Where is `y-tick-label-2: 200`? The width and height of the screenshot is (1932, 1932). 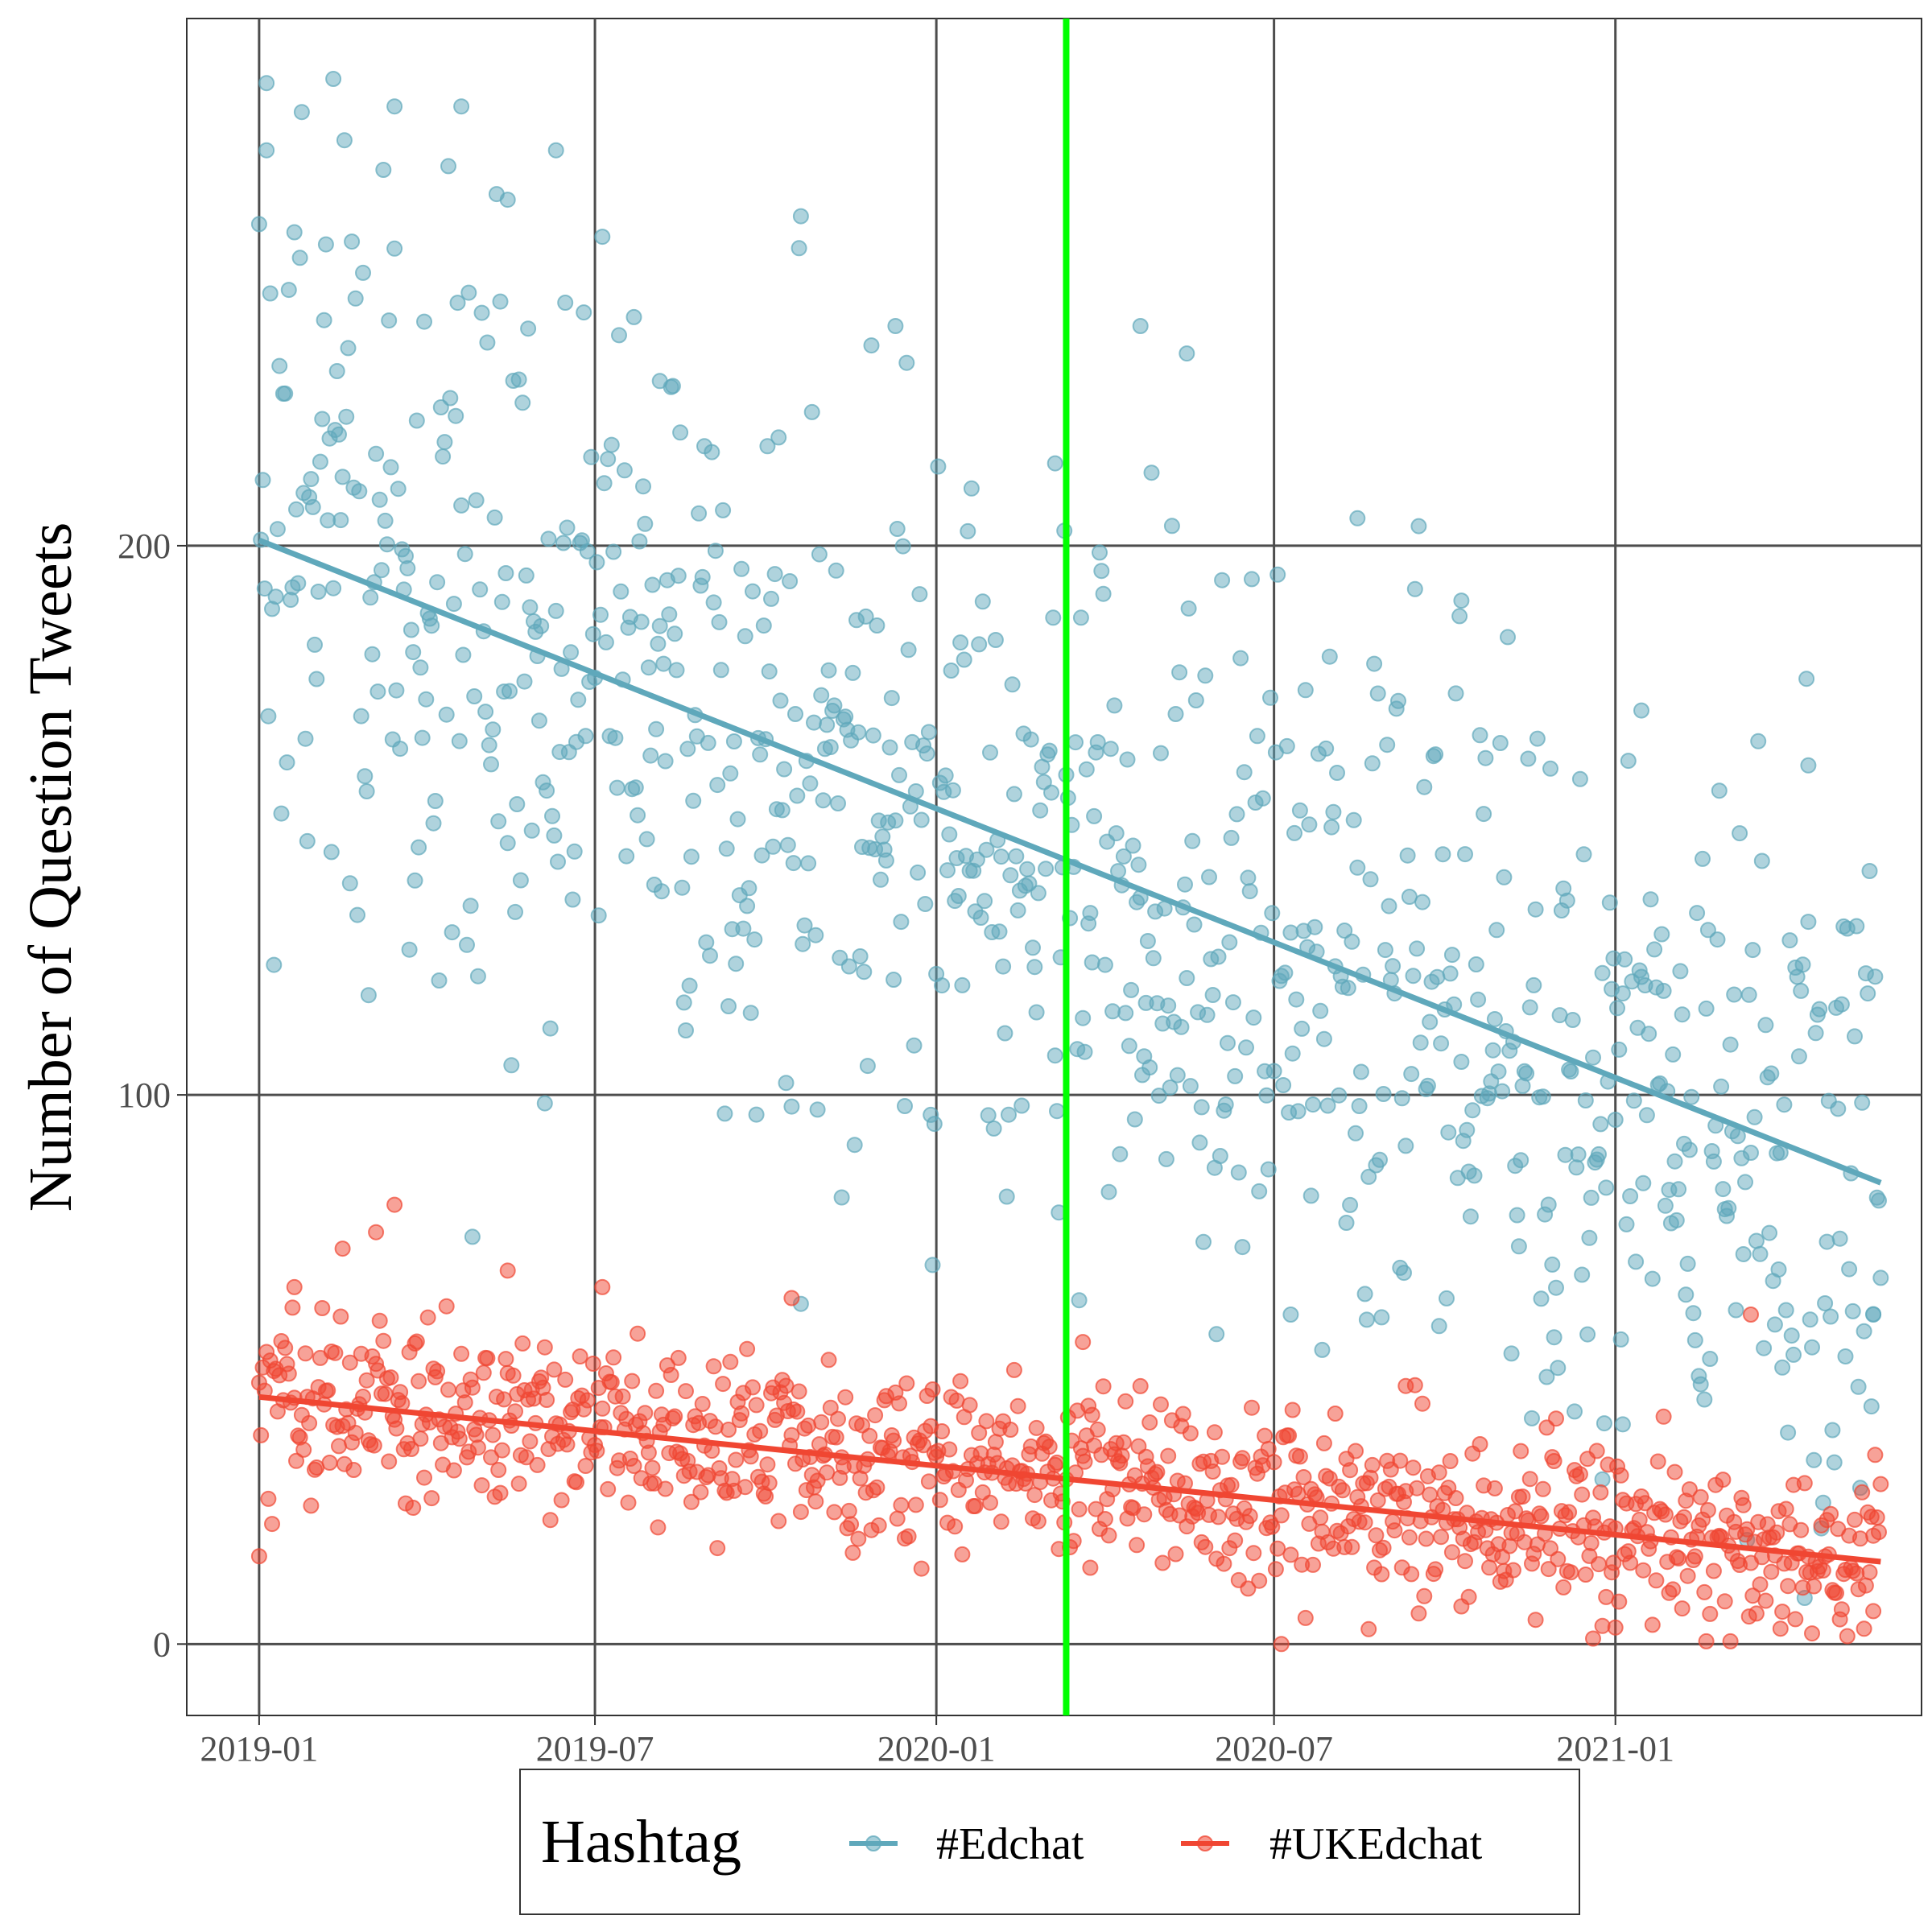 y-tick-label-2: 200 is located at coordinates (144, 546).